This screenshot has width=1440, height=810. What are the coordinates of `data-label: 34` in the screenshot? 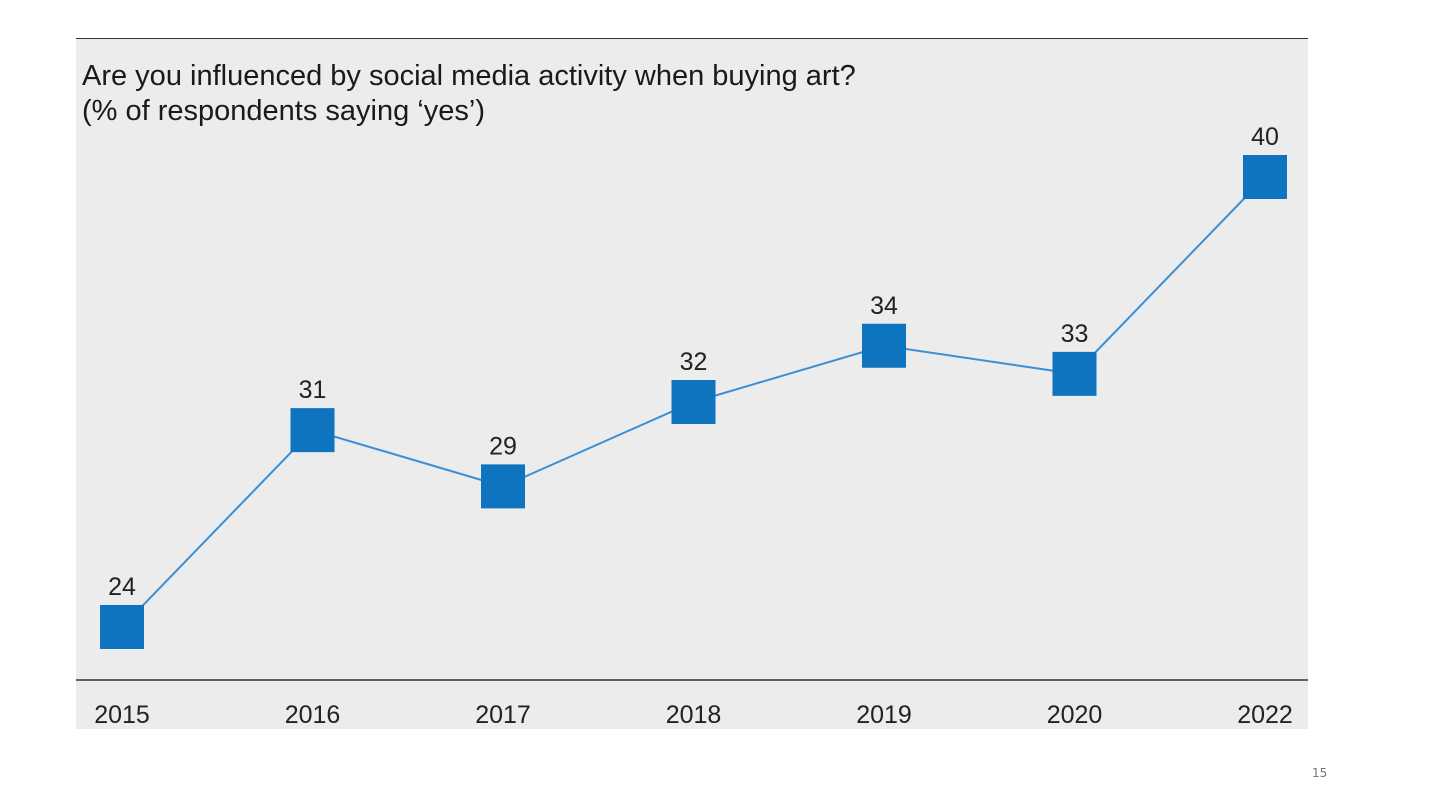 It's located at (884, 306).